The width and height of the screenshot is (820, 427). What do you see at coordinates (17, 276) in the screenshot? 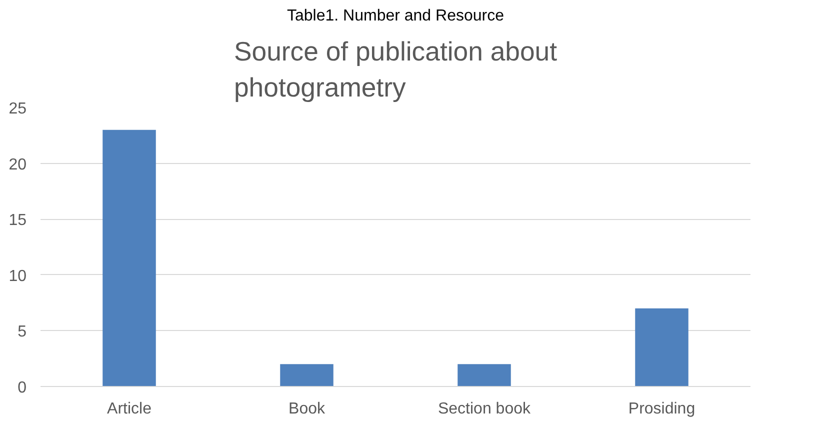
I see `y-tick-label: 10` at bounding box center [17, 276].